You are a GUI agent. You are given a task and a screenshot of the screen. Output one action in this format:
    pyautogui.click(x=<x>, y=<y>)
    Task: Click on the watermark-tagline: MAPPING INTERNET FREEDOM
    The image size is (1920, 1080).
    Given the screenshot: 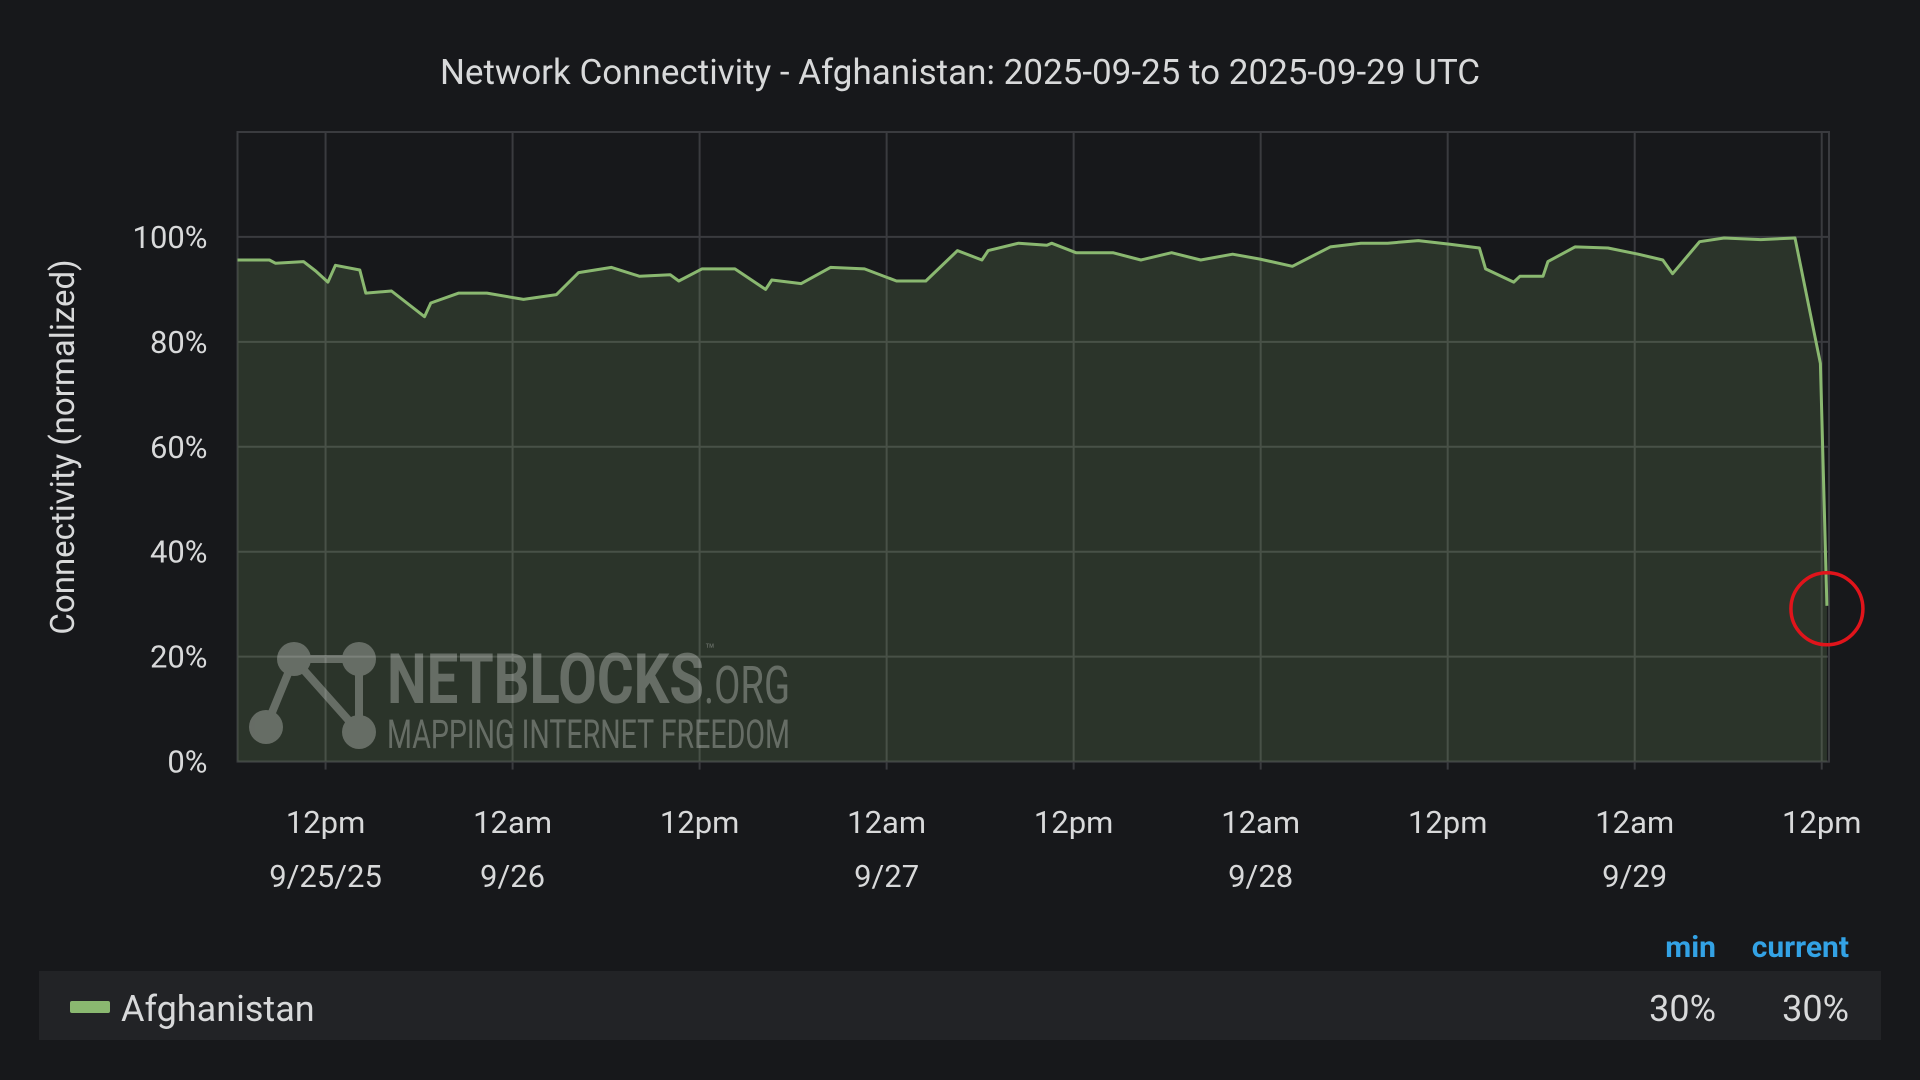 What is the action you would take?
    pyautogui.click(x=588, y=734)
    